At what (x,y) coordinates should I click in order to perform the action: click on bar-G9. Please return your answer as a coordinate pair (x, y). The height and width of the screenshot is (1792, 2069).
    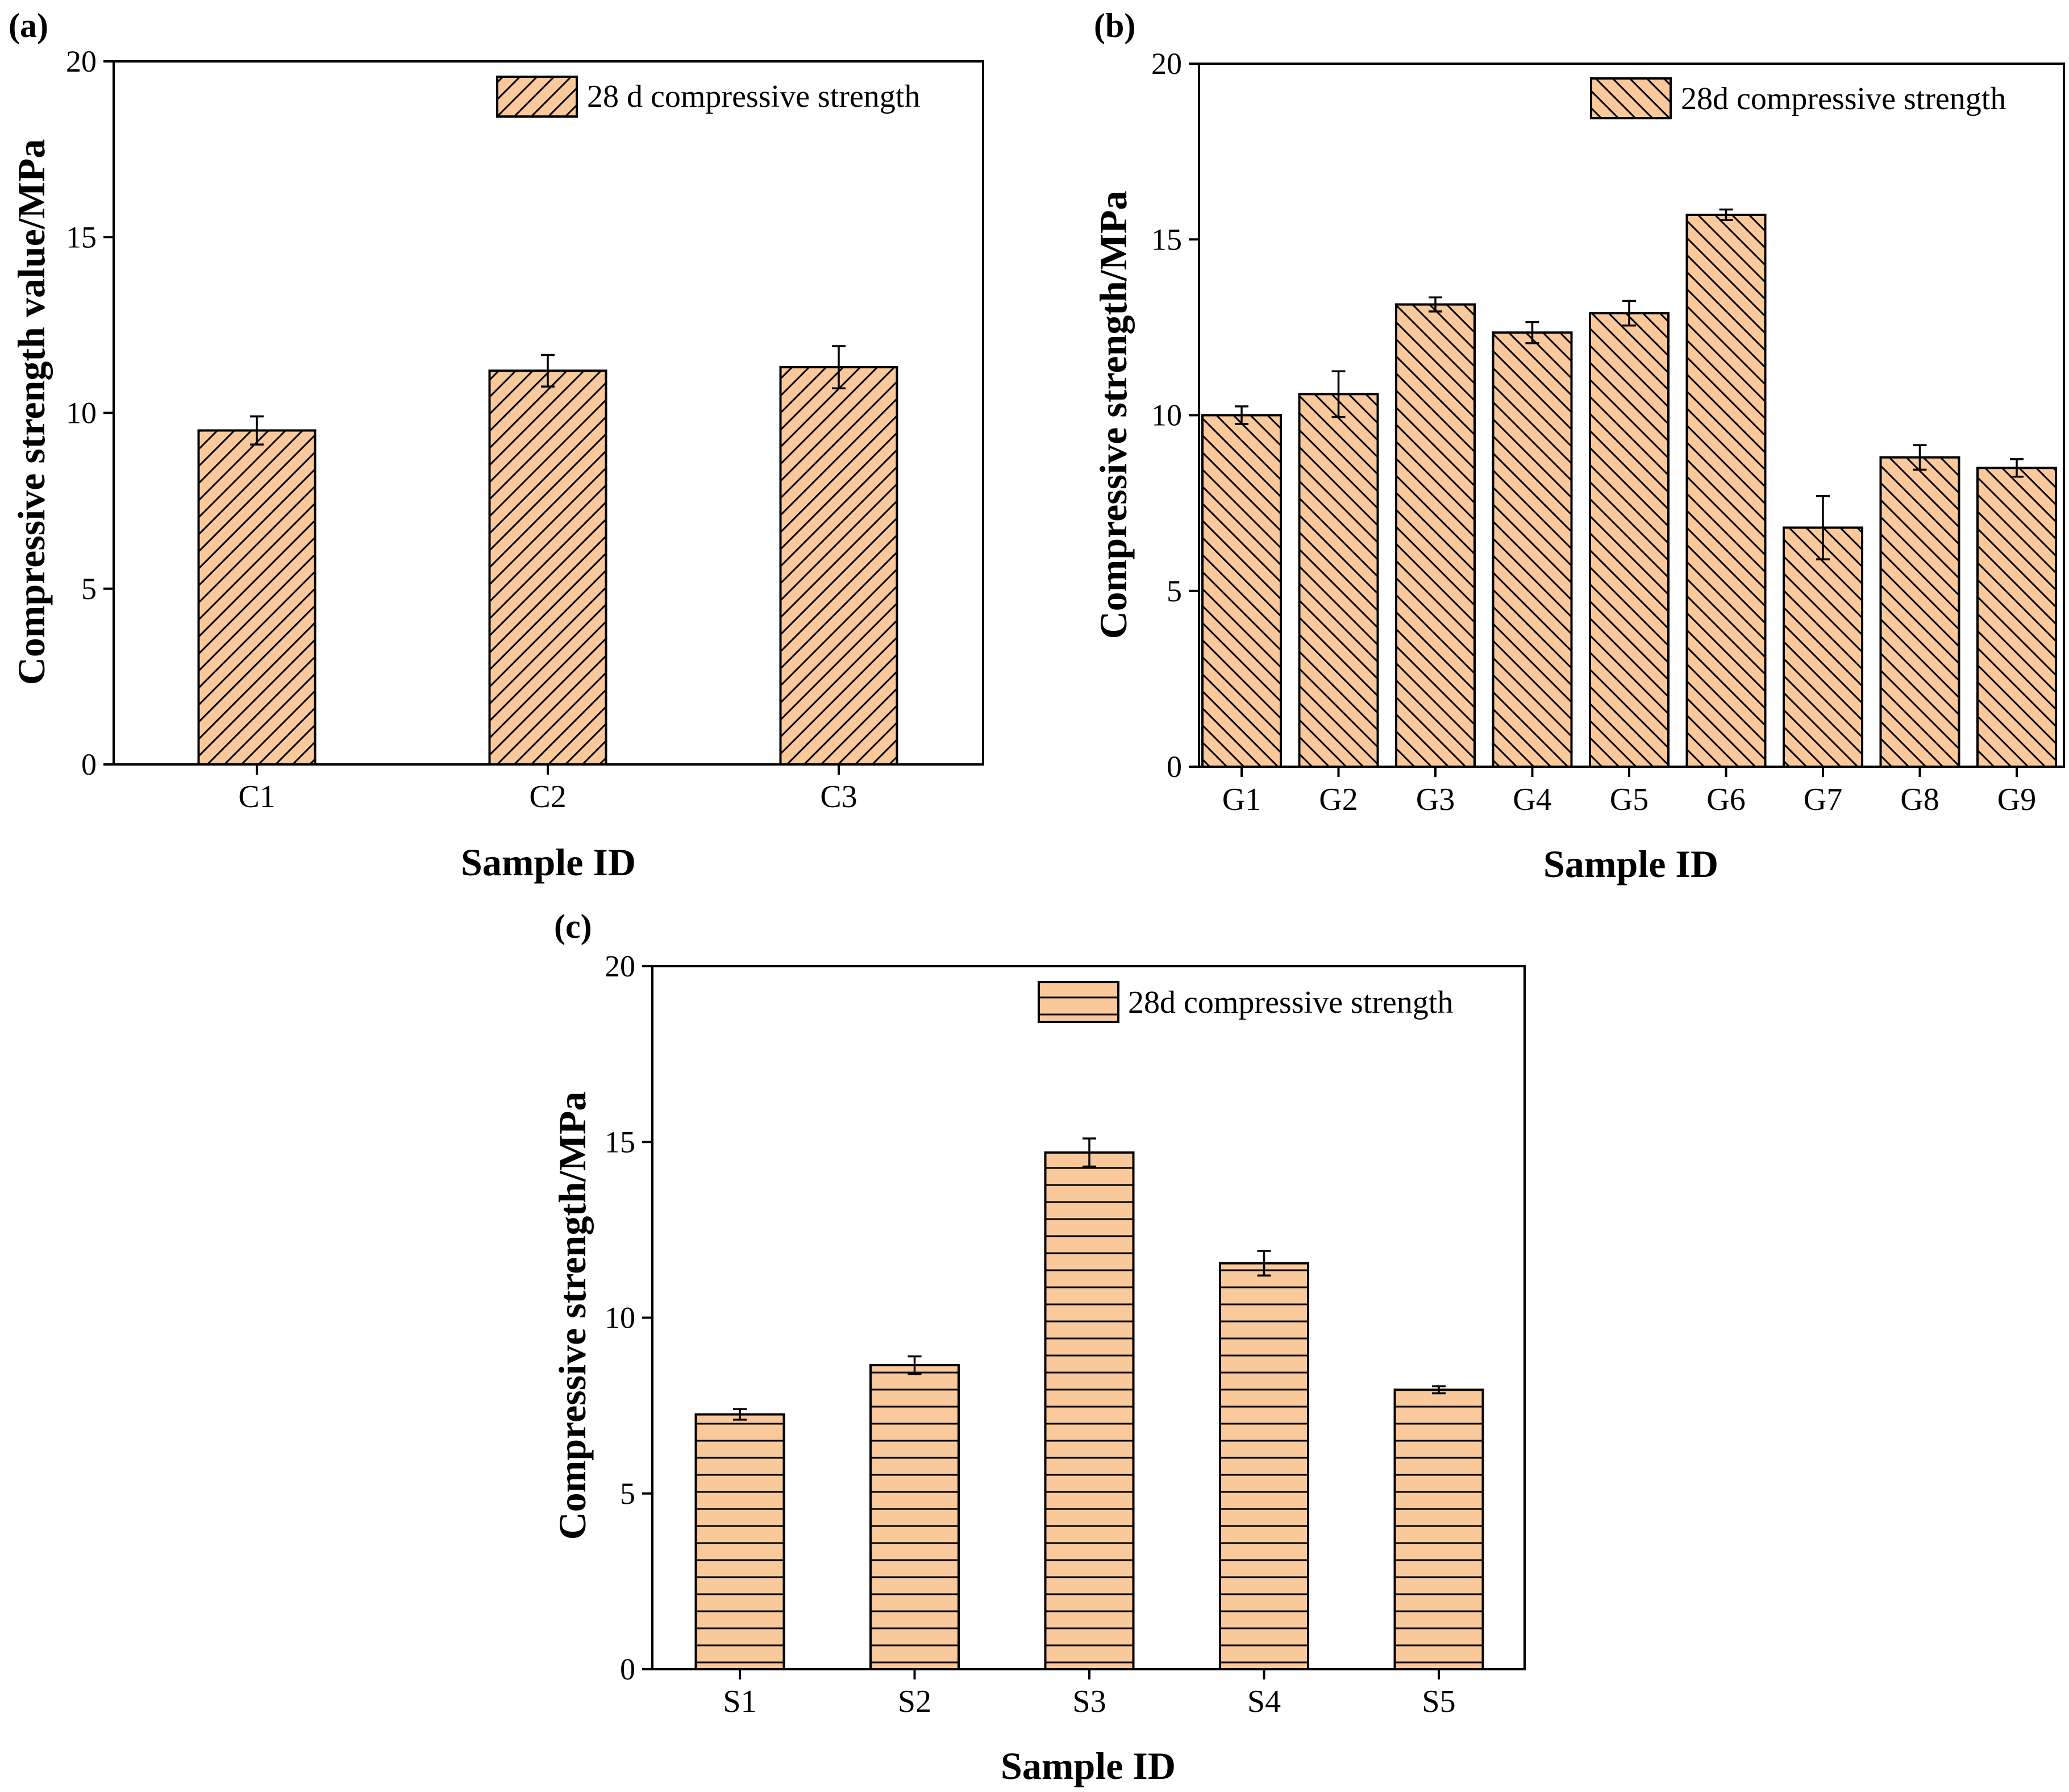
    Looking at the image, I should click on (2016, 617).